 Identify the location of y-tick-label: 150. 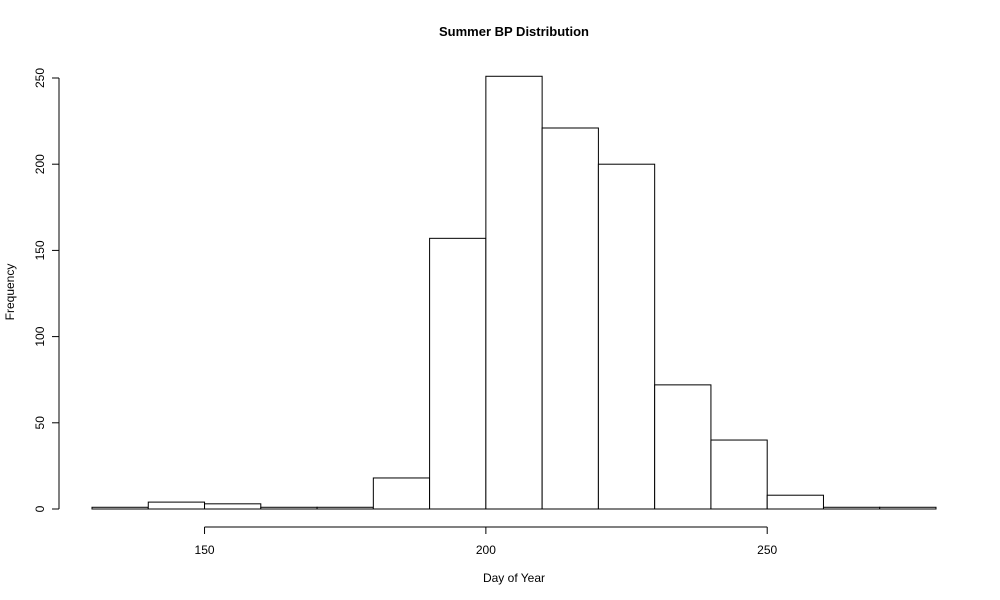
(40, 250).